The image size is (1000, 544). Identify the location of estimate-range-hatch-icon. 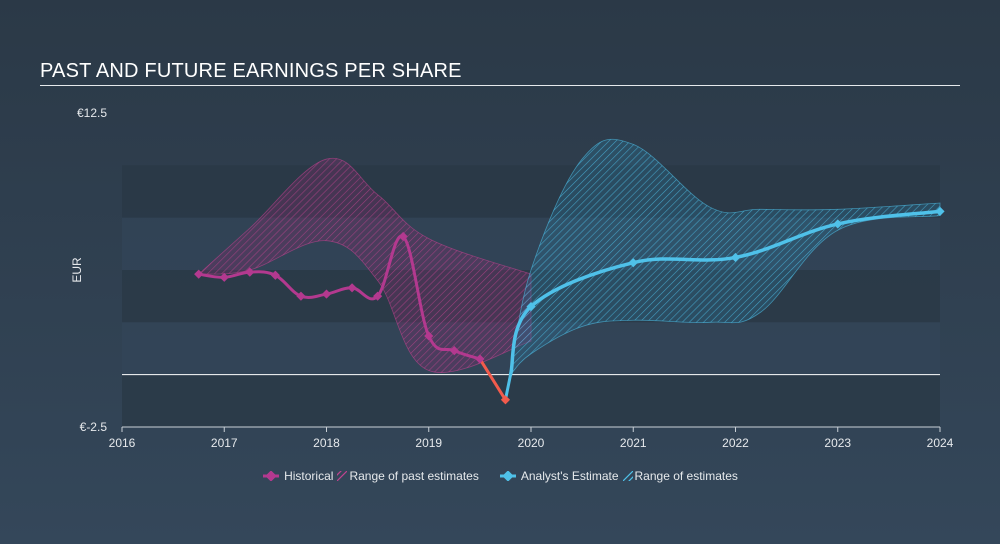
(627, 476).